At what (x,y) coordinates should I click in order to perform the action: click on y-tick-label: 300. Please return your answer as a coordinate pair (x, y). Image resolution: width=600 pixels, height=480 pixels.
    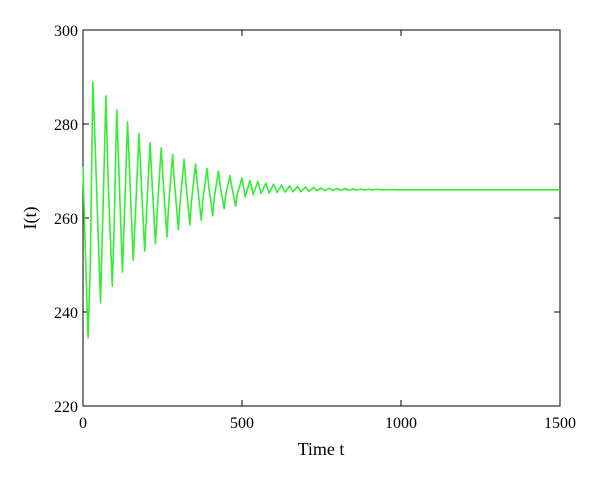
    Looking at the image, I should click on (66, 31).